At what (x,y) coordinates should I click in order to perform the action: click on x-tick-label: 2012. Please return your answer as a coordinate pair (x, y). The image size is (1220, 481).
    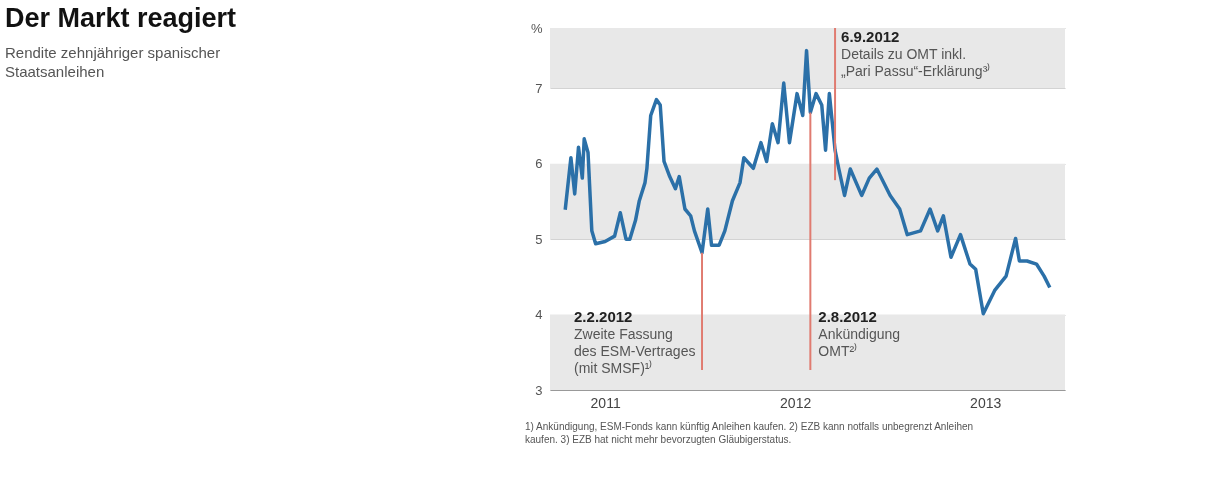
    Looking at the image, I should click on (796, 402).